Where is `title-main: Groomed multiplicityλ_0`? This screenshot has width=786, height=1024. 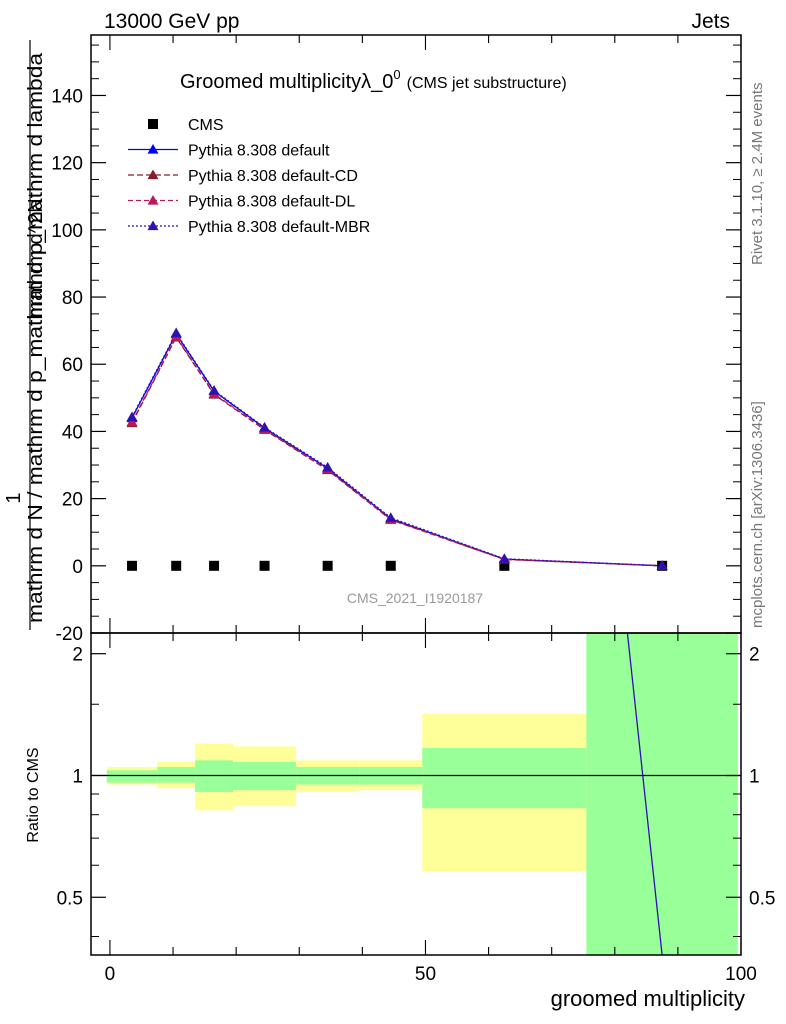 title-main: Groomed multiplicityλ_0 is located at coordinates (286, 82).